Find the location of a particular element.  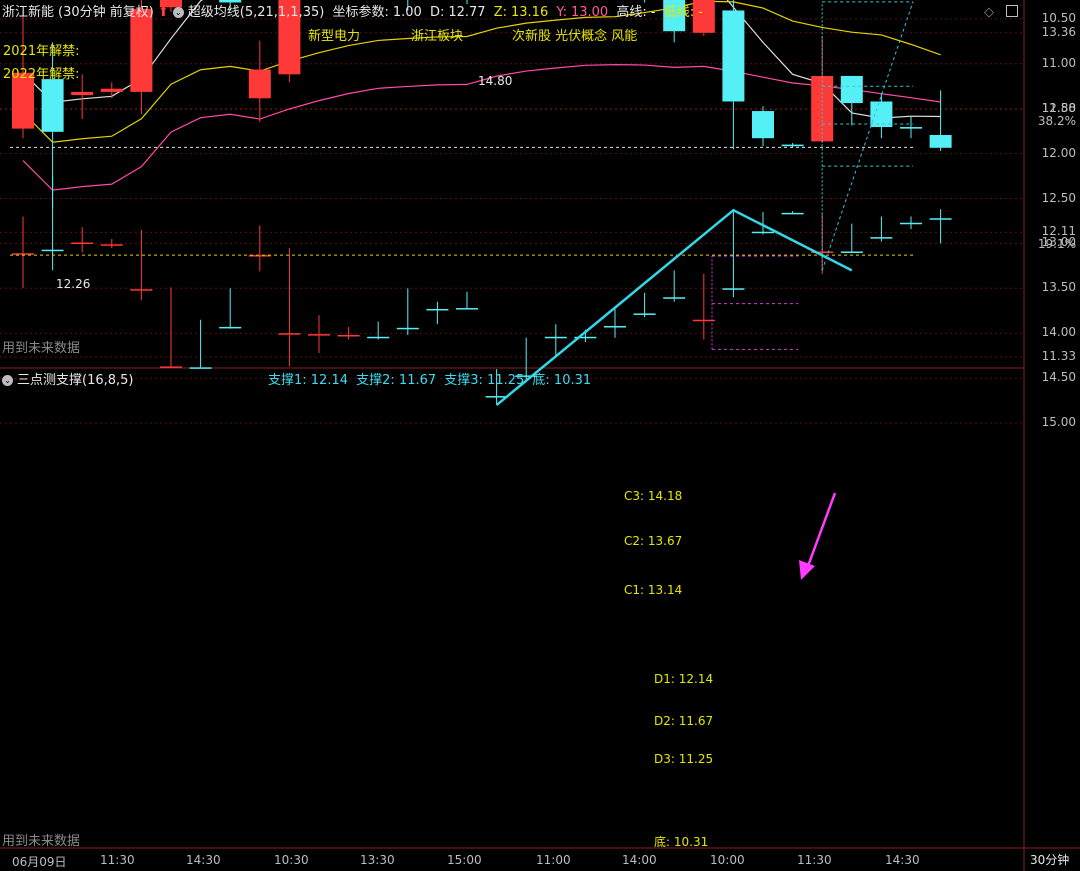

x-tick-label: 06月09日 is located at coordinates (39, 862).